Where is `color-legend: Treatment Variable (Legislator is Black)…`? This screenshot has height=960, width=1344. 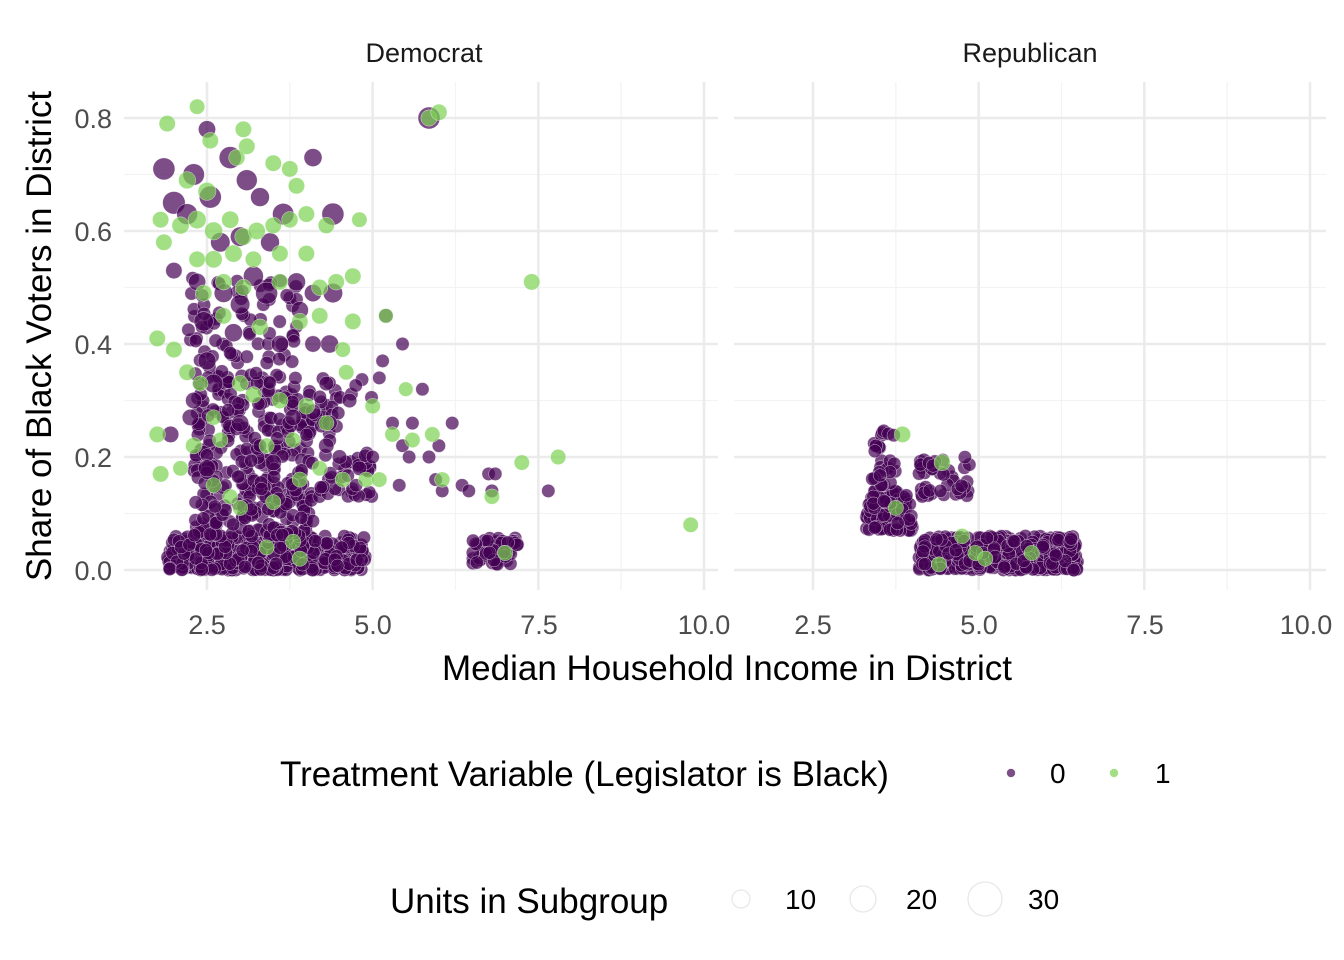
color-legend: Treatment Variable (Legislator is Black)… is located at coordinates (725, 774).